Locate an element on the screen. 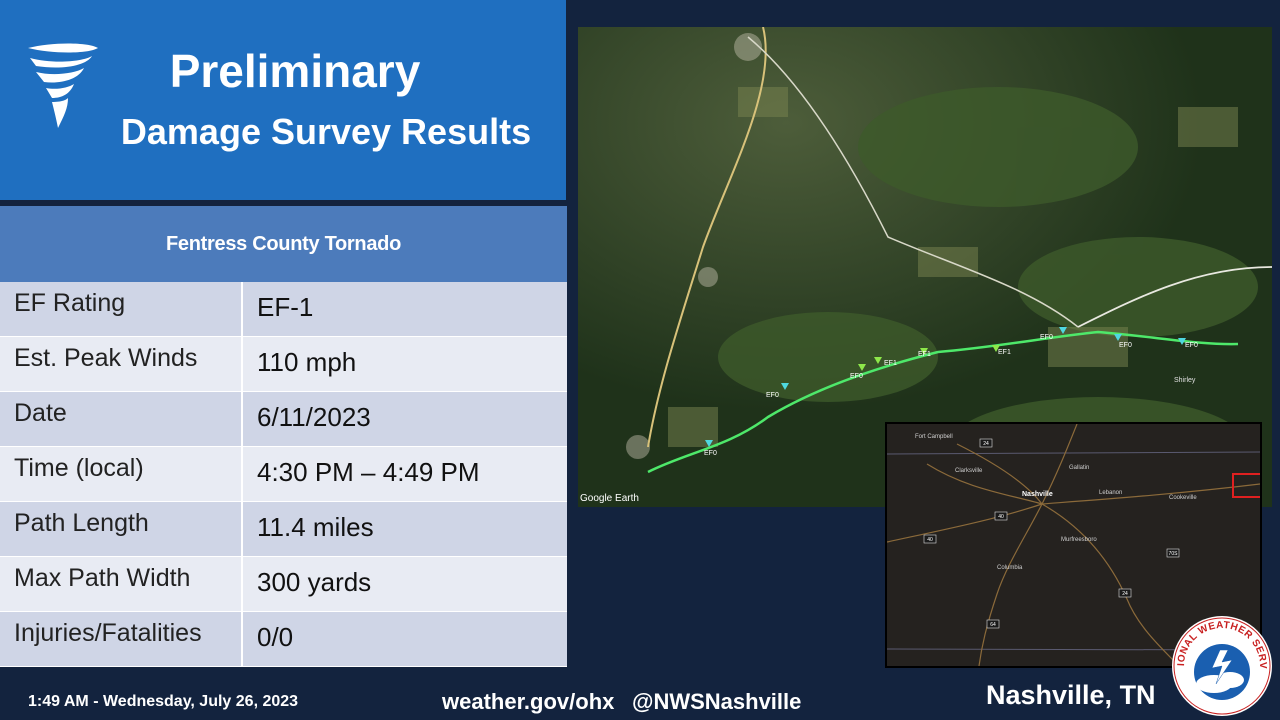 This screenshot has width=1280, height=720. table-row: Date 6/11/2023 is located at coordinates (283, 419).